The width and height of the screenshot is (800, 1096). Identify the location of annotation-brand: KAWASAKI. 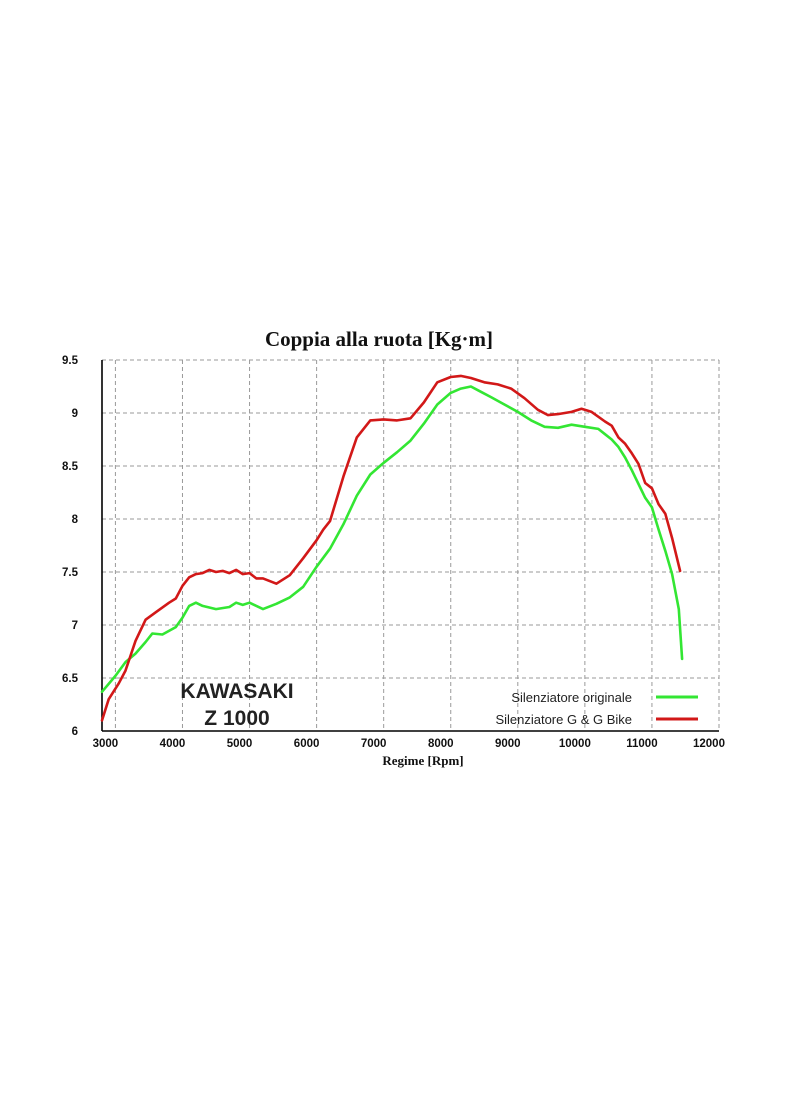
(236, 691).